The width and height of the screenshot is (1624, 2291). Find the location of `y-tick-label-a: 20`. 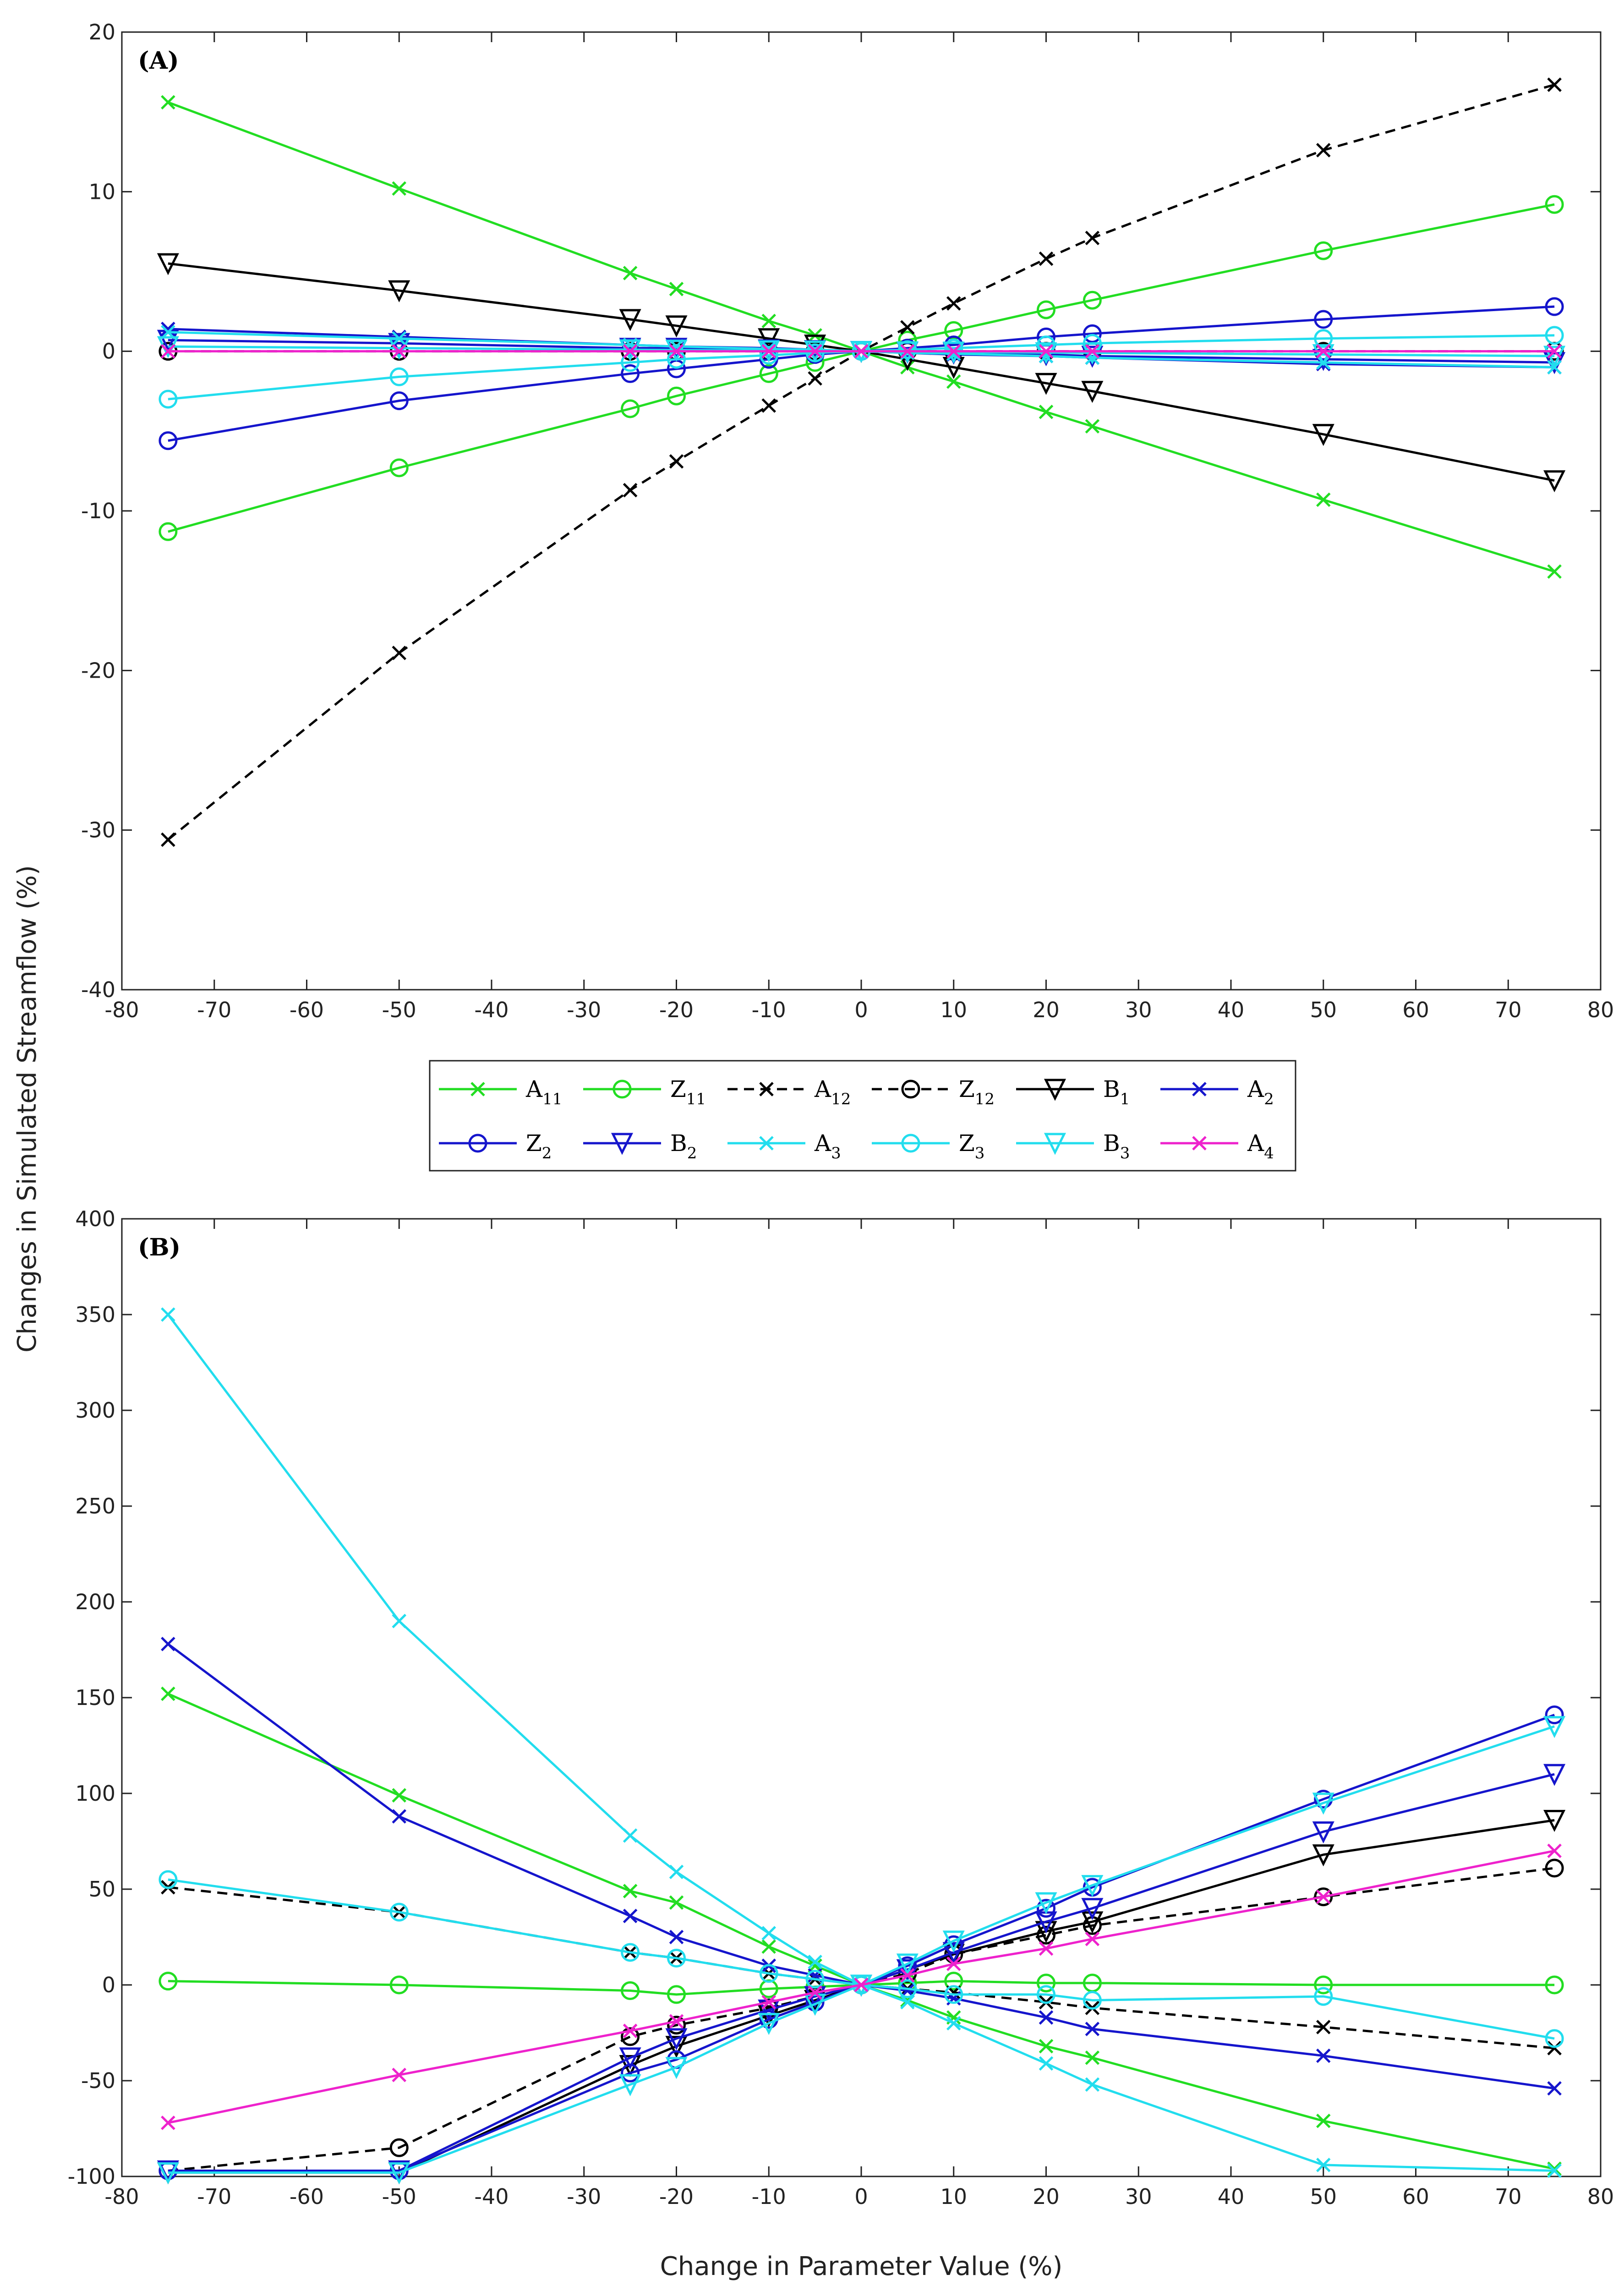

y-tick-label-a: 20 is located at coordinates (101, 32).